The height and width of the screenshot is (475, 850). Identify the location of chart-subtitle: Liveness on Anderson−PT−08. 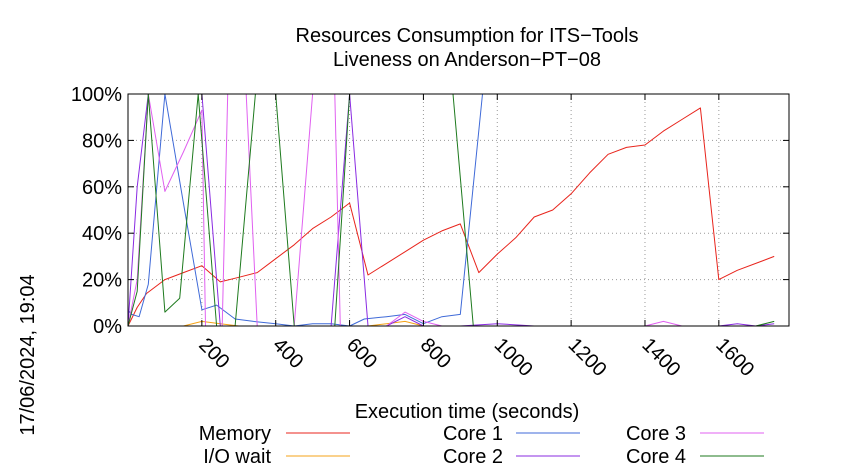
(467, 60).